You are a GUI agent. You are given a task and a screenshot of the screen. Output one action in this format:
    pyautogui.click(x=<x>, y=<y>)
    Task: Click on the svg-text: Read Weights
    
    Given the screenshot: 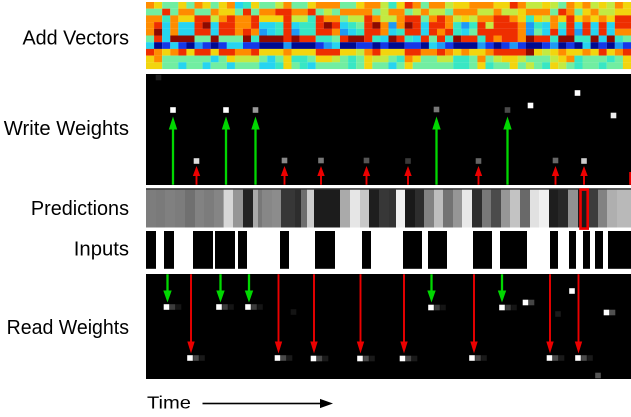 What is the action you would take?
    pyautogui.click(x=68, y=328)
    